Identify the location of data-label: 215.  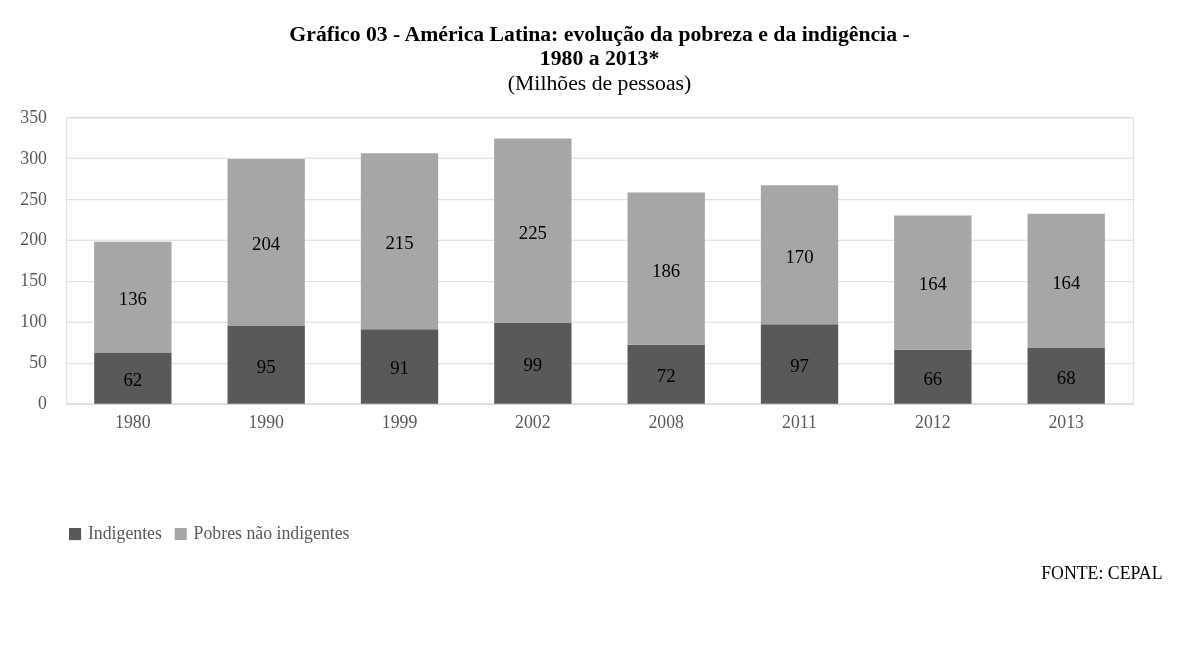
(399, 243).